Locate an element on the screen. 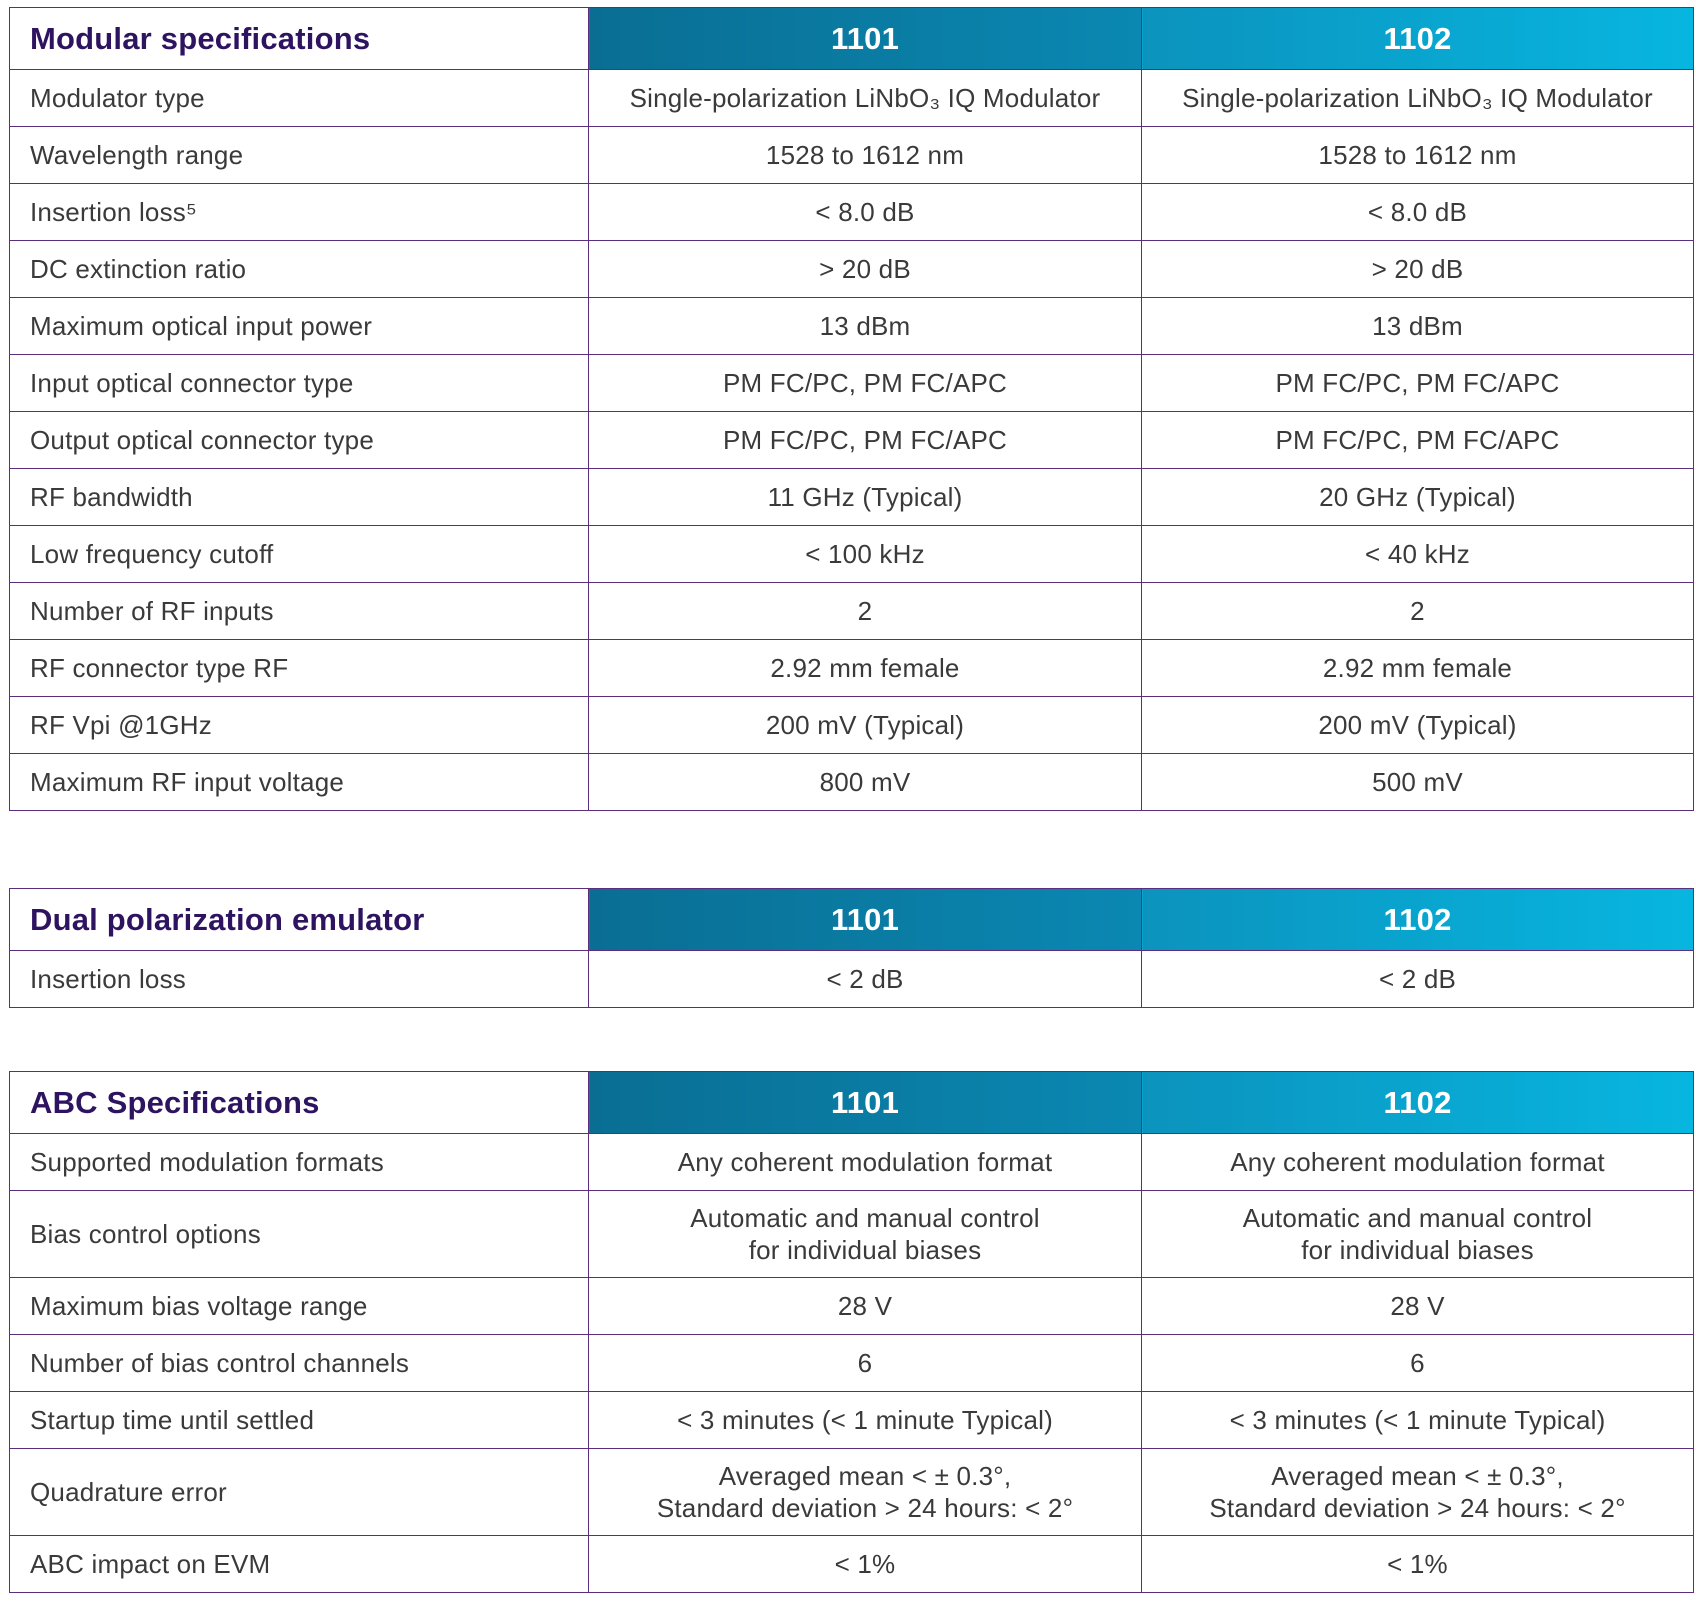 The height and width of the screenshot is (1608, 1696). table-row: Maximum RF input voltage 800 mV 500 mV is located at coordinates (851, 782).